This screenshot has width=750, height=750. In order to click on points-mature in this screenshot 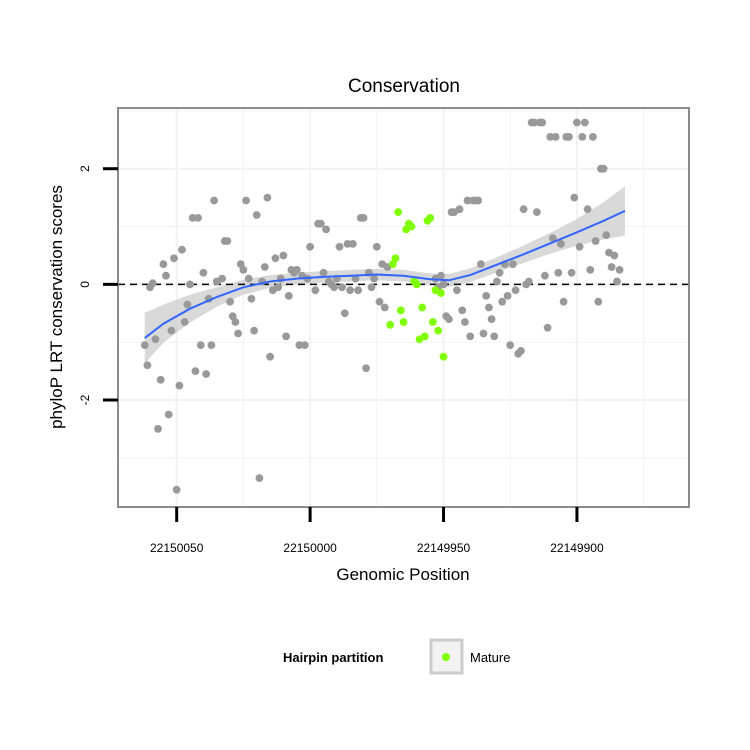, I will do `click(417, 284)`.